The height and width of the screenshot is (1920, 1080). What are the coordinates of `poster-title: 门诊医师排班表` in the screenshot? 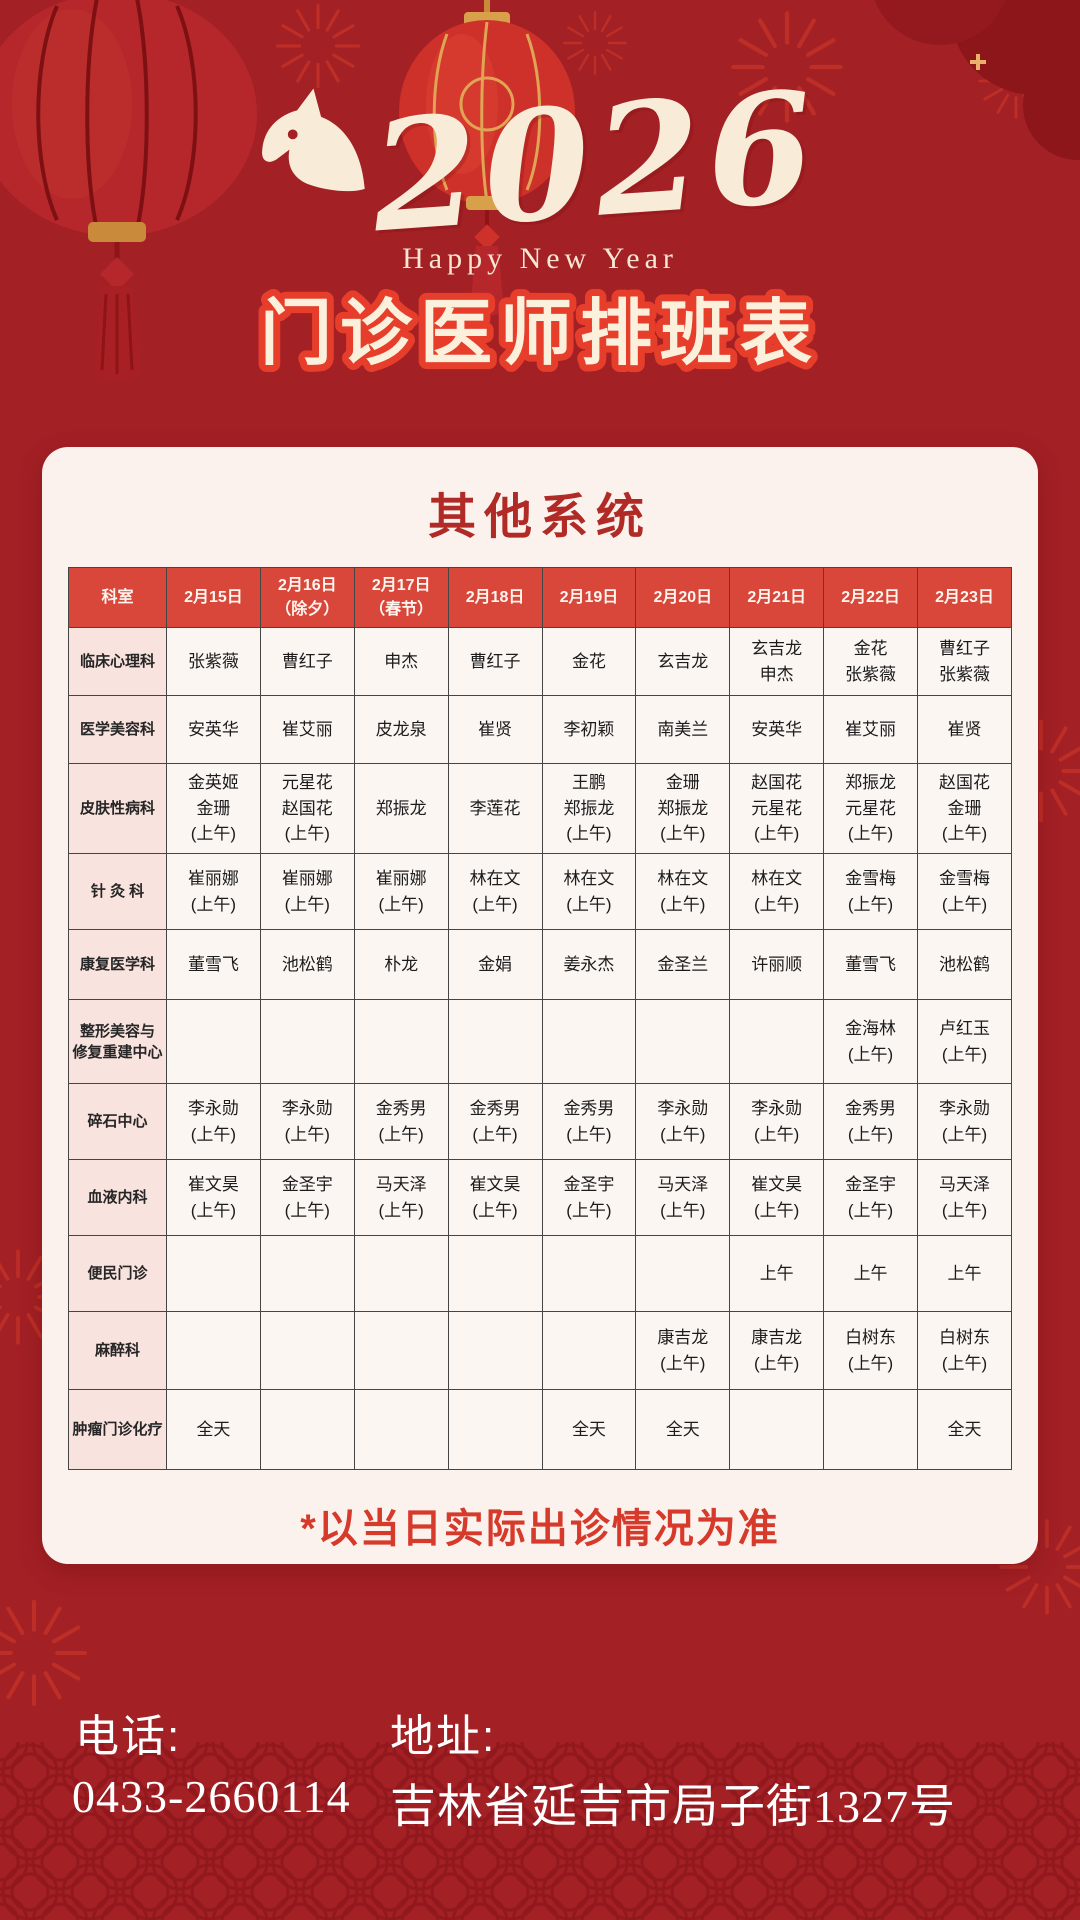 It's located at (536, 334).